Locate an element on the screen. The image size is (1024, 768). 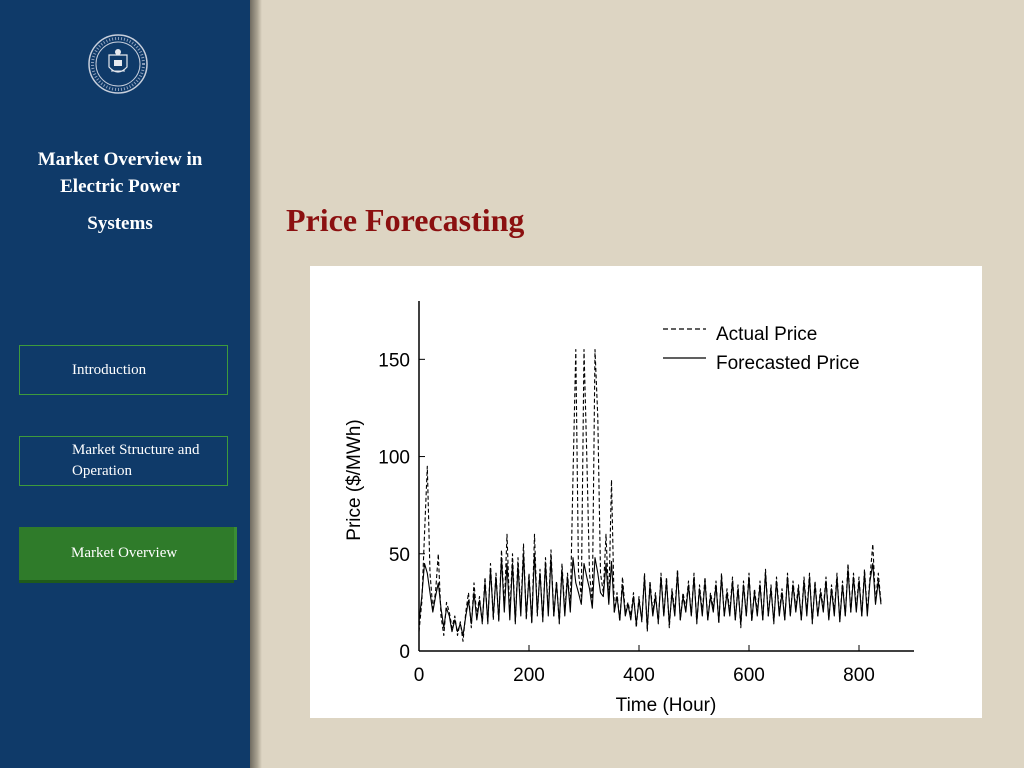
sidebar-title-line2: Electric Power is located at coordinates (120, 186).